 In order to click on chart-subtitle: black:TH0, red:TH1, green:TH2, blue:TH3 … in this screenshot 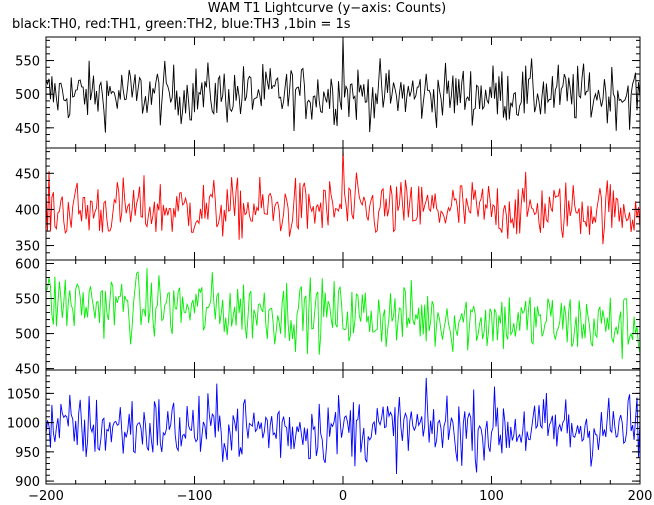, I will do `click(181, 24)`.